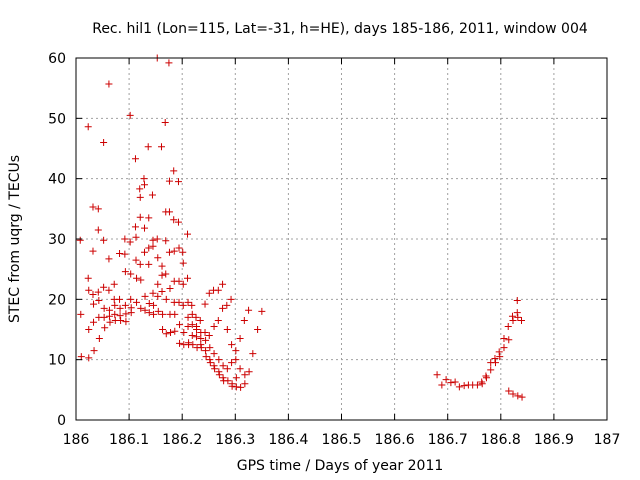  Describe the element at coordinates (182, 440) in the screenshot. I see `x-tick-label: 186.2` at that location.